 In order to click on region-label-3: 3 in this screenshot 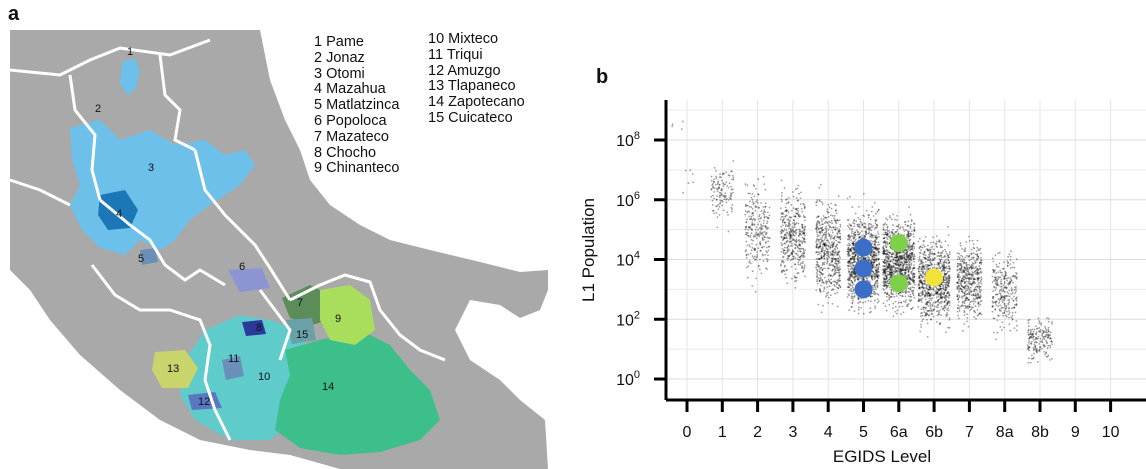, I will do `click(151, 168)`.